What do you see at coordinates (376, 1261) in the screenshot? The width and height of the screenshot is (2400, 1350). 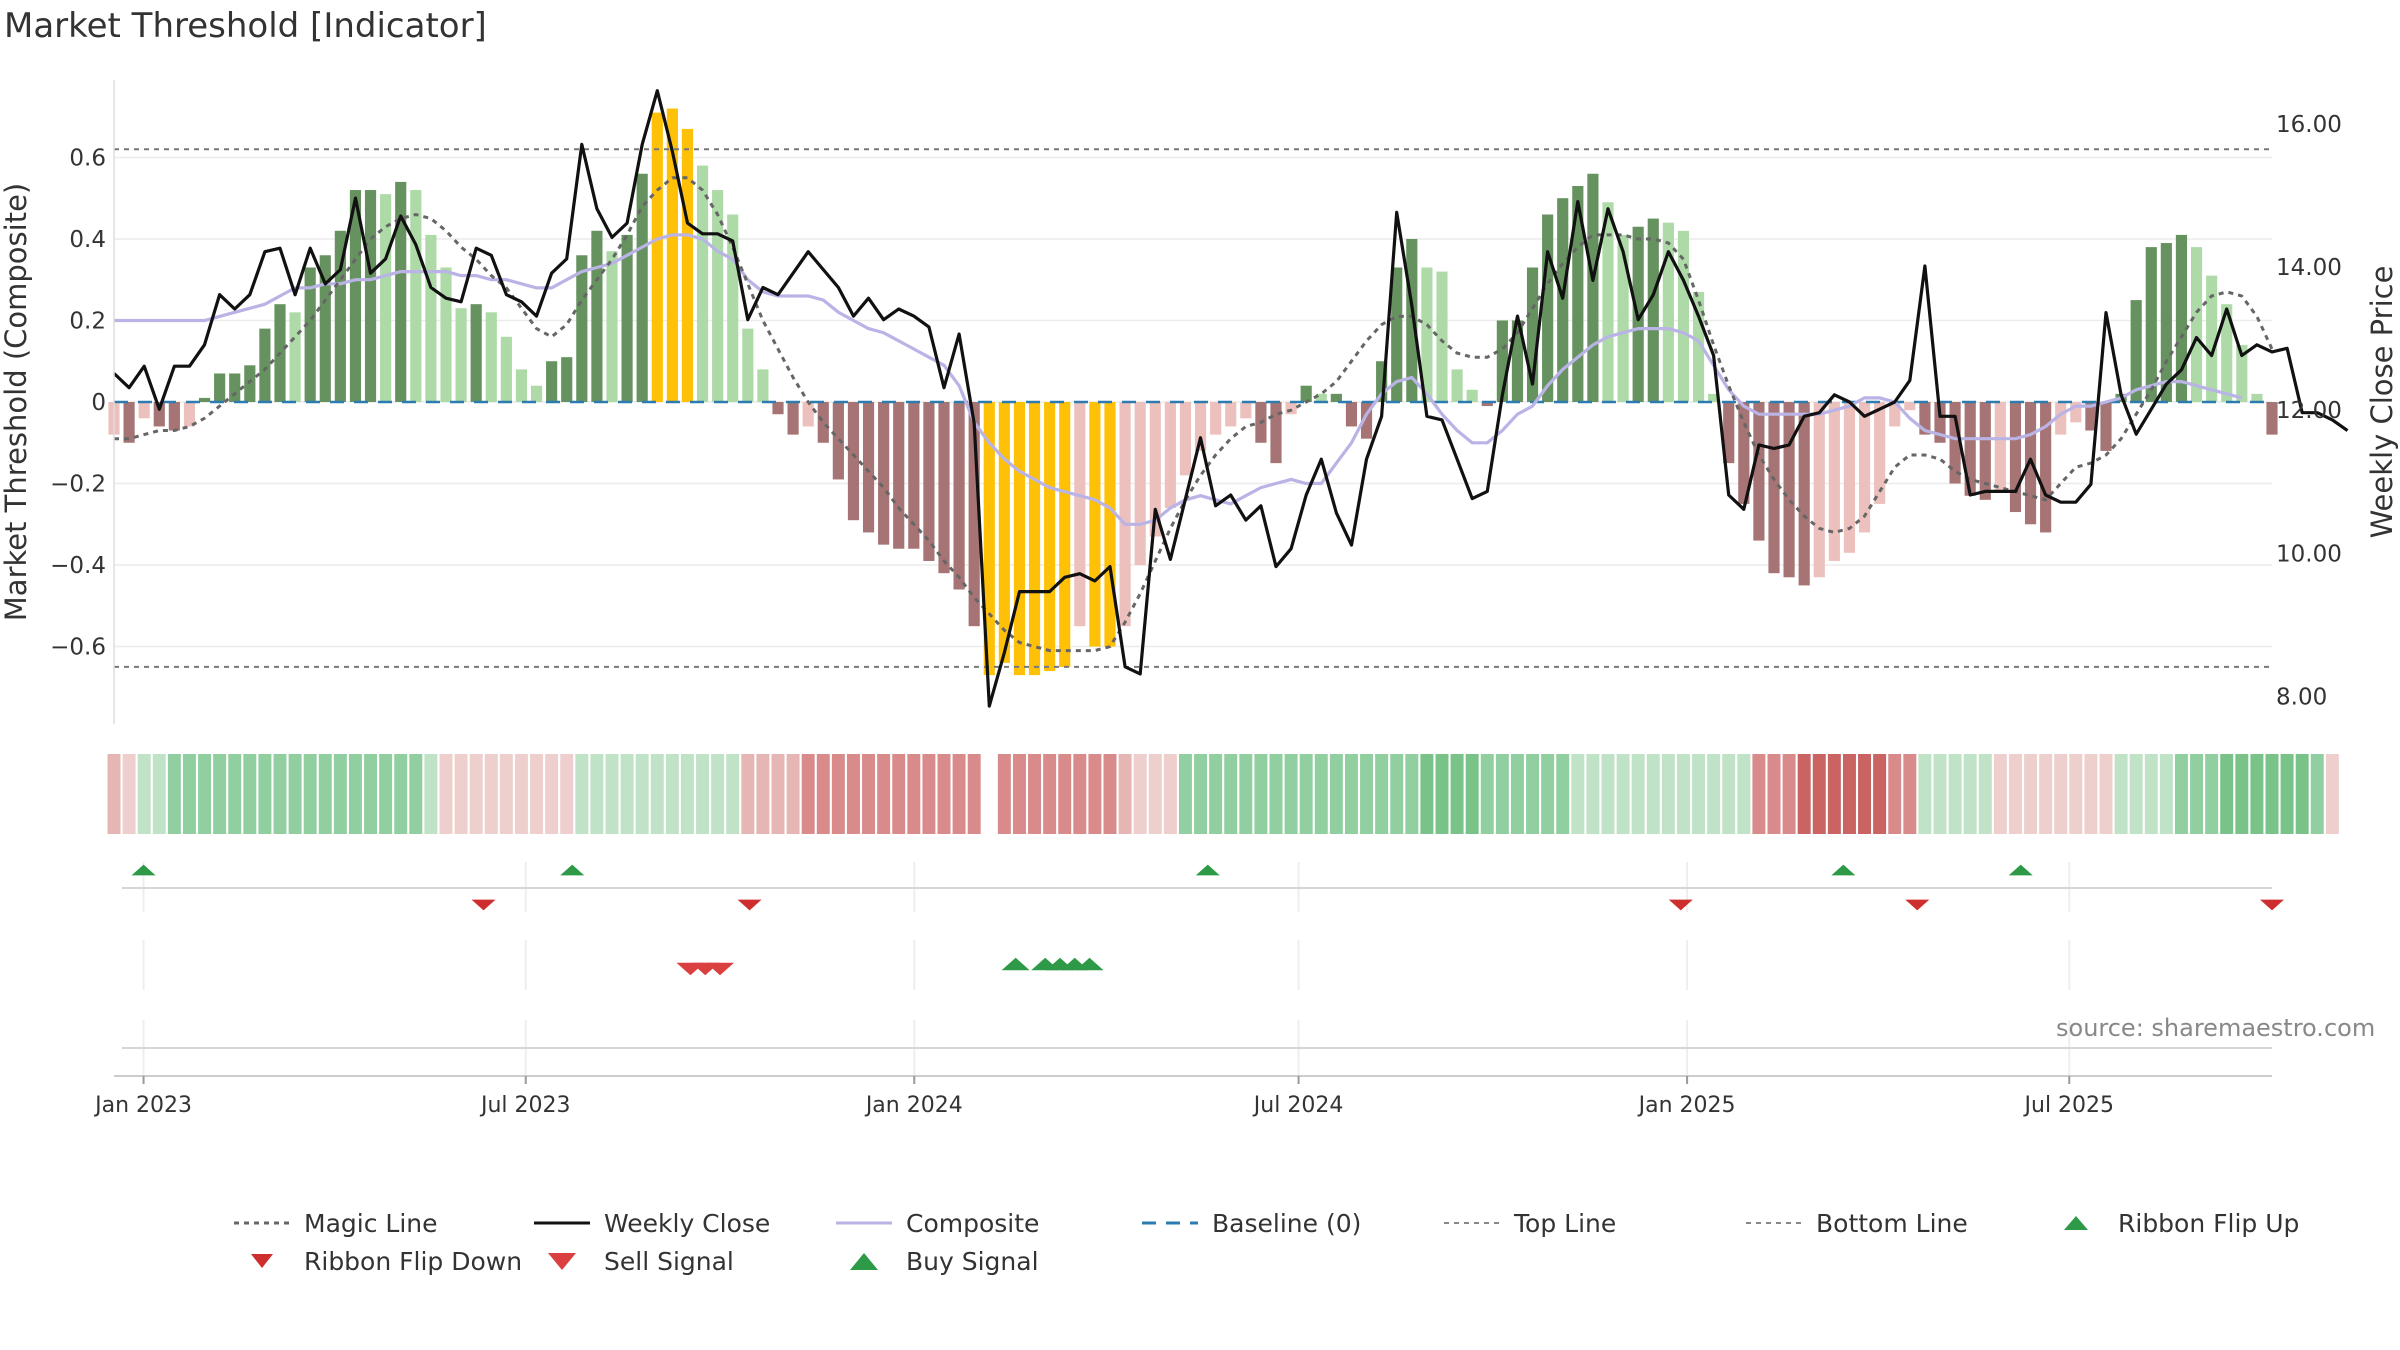 I see `legend-item-flip-down: Ribbon Flip Down` at bounding box center [376, 1261].